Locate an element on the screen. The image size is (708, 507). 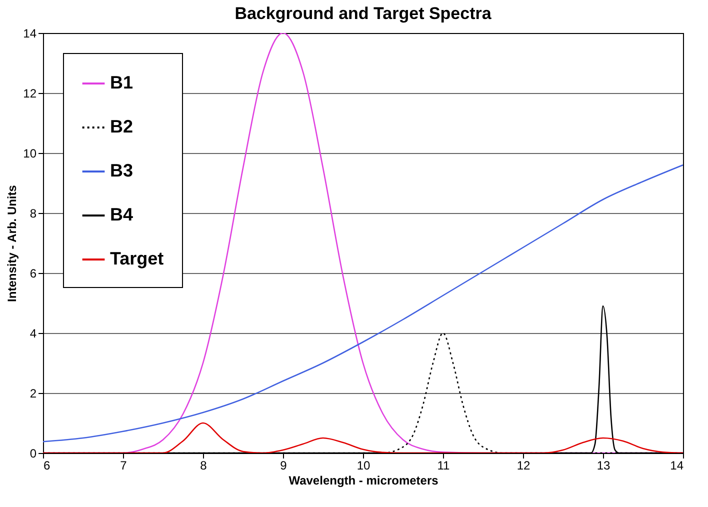
y-tick-label: 12 is located at coordinates (30, 93).